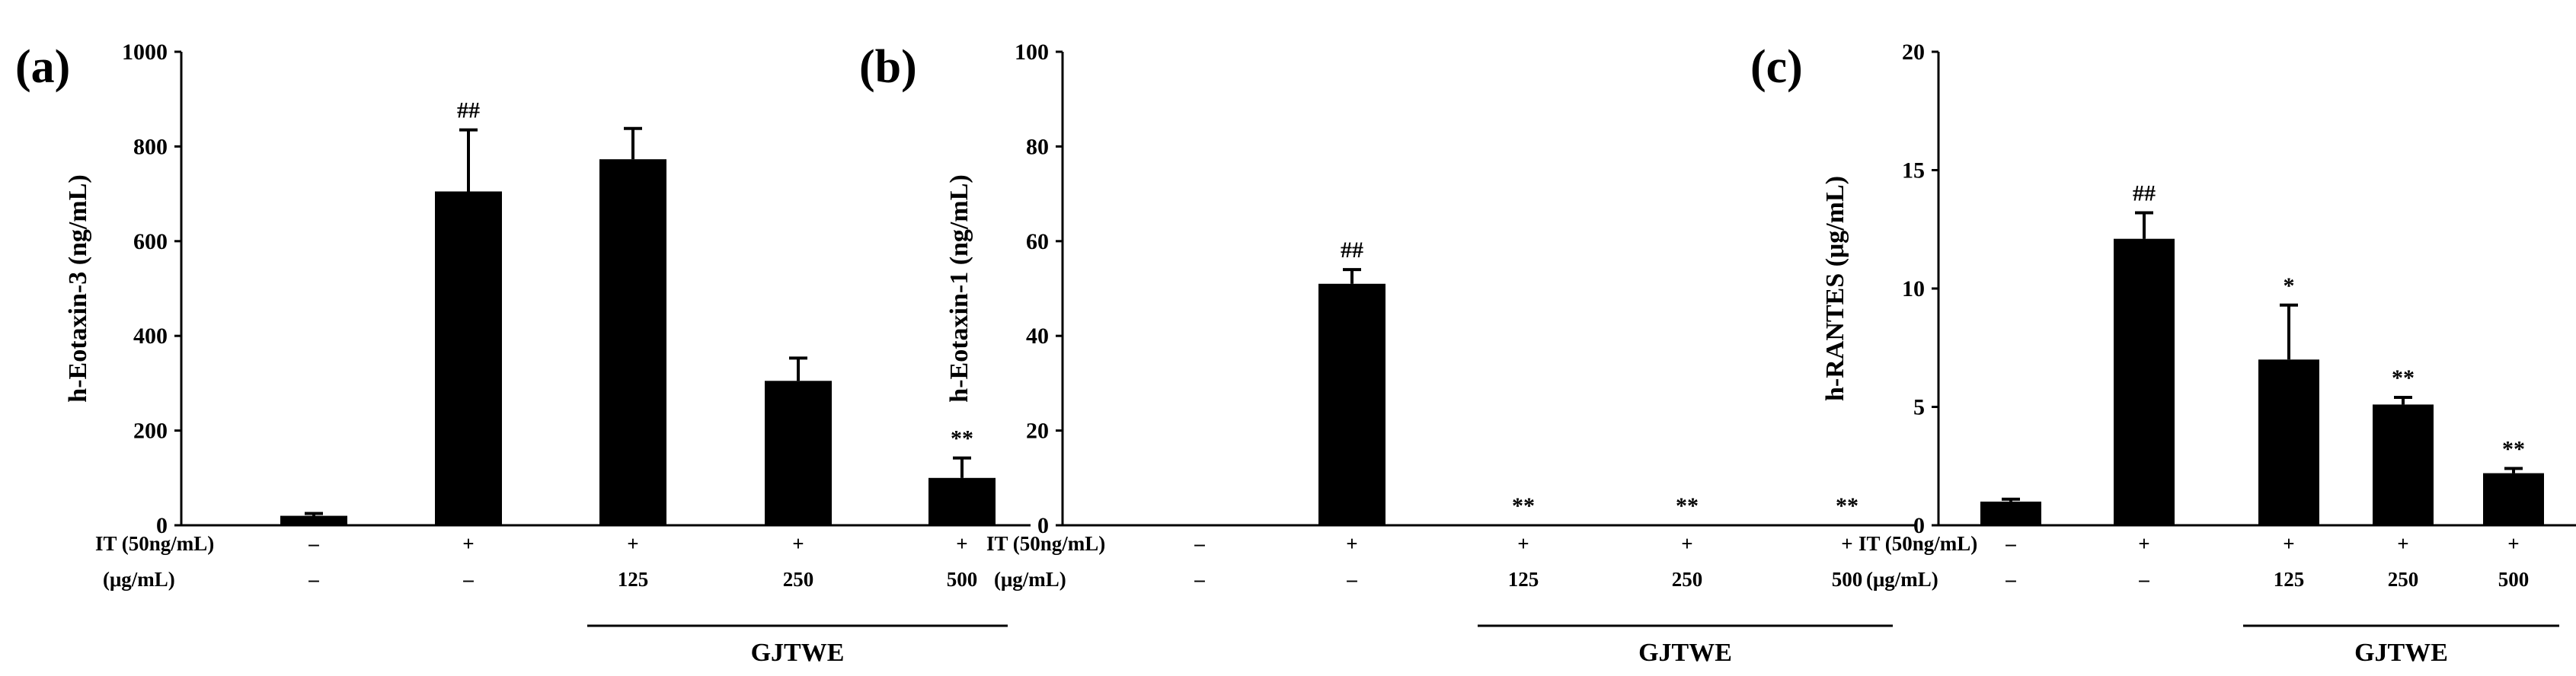 The width and height of the screenshot is (2576, 676). What do you see at coordinates (1835, 288) in the screenshot?
I see `y-axis-label: h-RANTES (μg/mL)` at bounding box center [1835, 288].